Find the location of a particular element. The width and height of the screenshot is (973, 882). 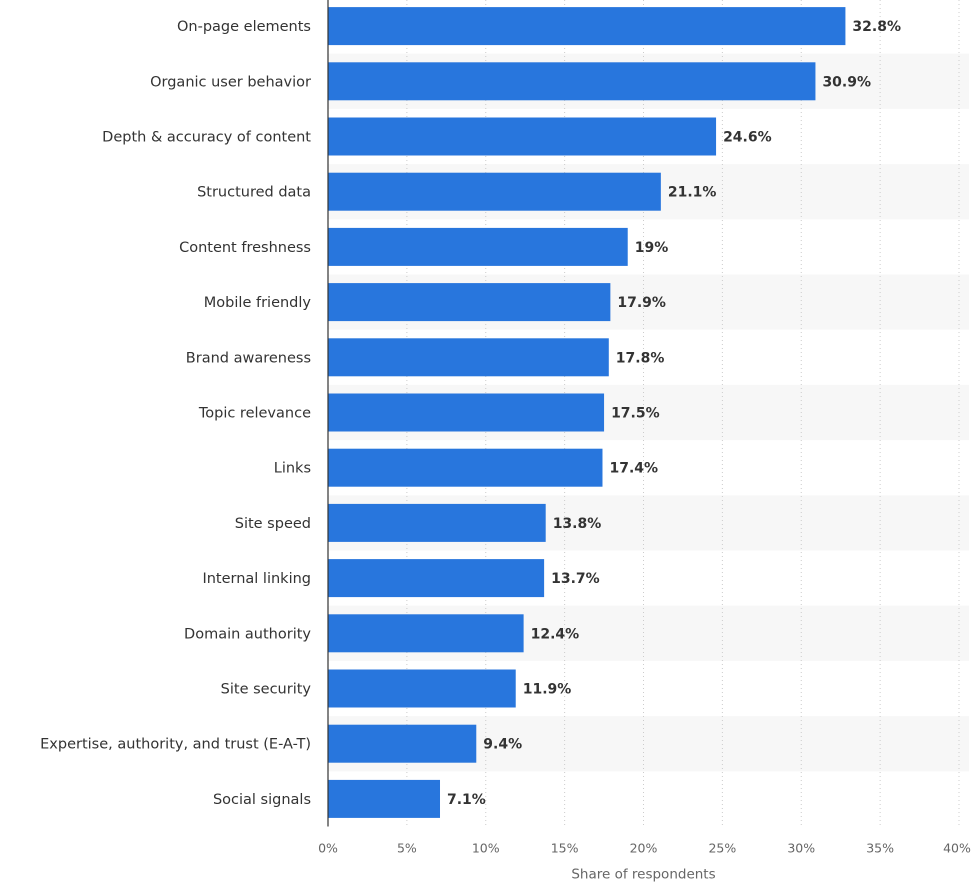

x-axis-title: Share of respondents is located at coordinates (643, 874).